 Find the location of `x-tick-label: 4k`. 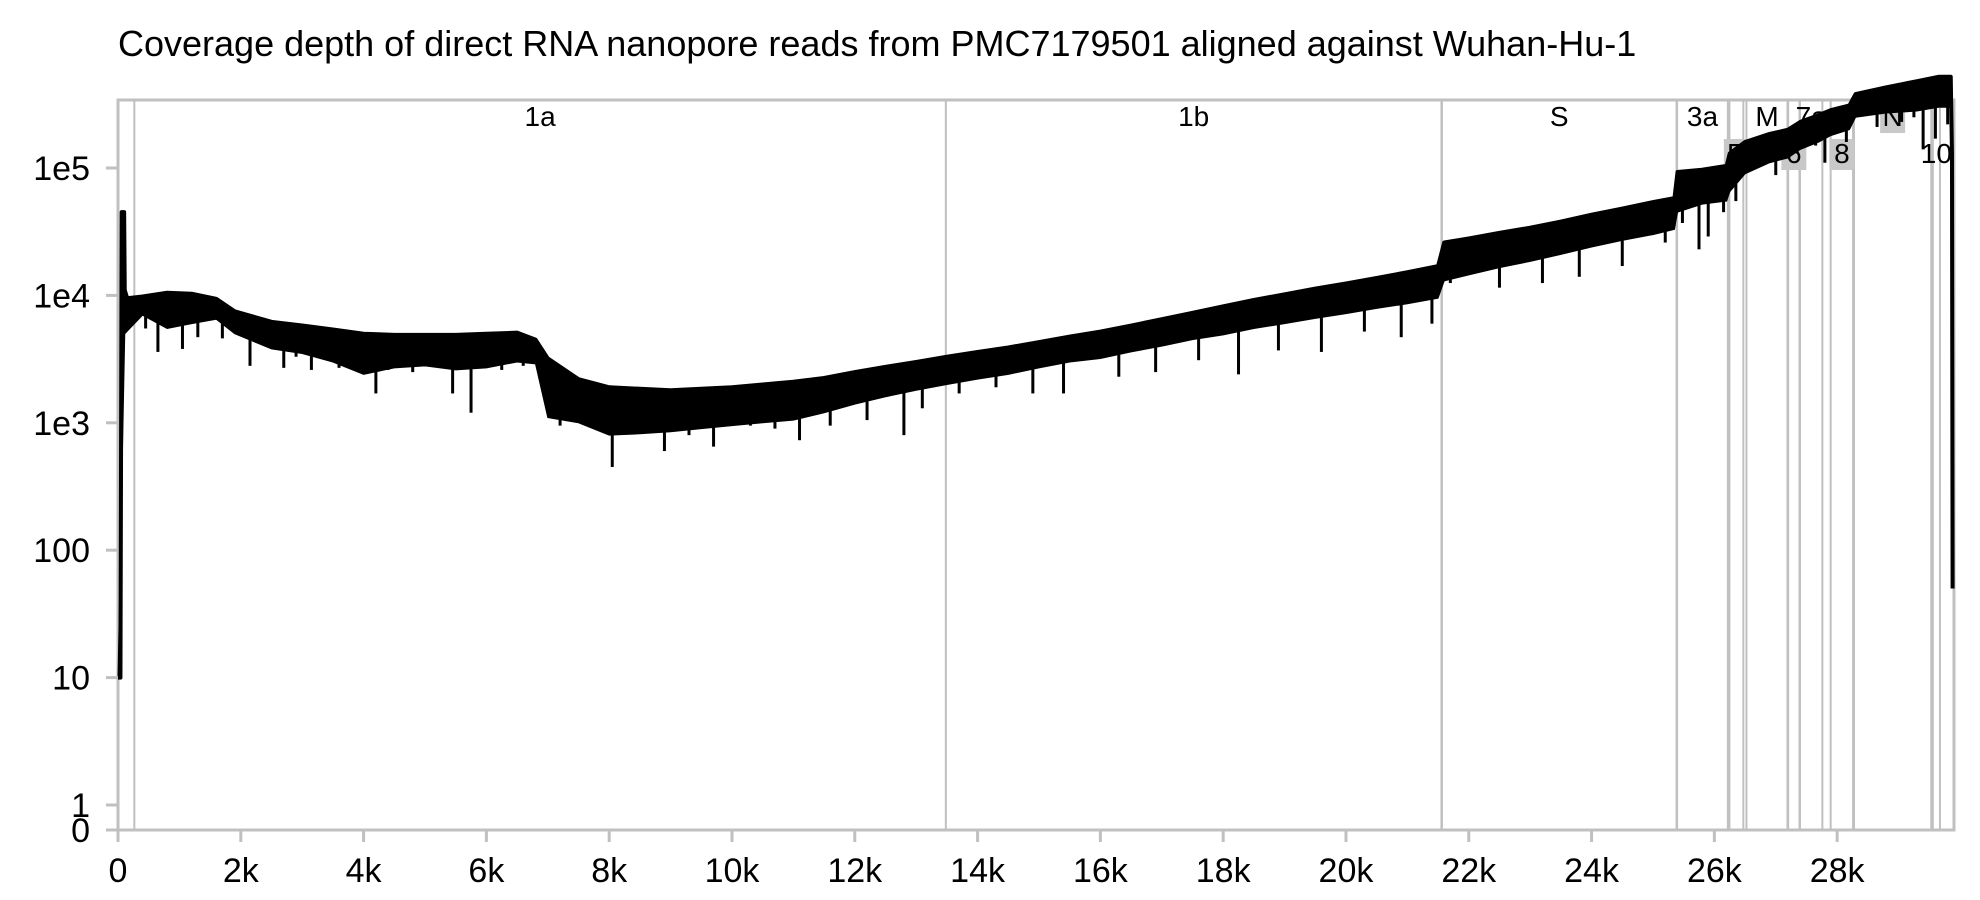

x-tick-label: 4k is located at coordinates (364, 871).